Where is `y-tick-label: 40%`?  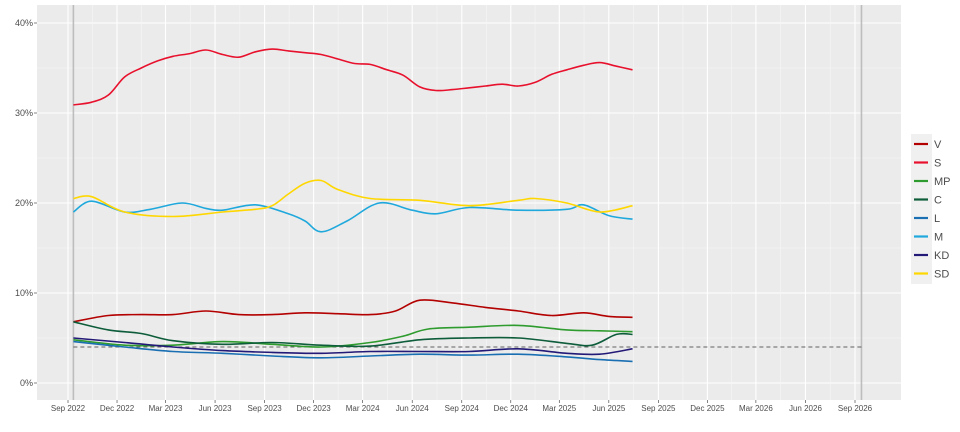
y-tick-label: 40% is located at coordinates (24, 23).